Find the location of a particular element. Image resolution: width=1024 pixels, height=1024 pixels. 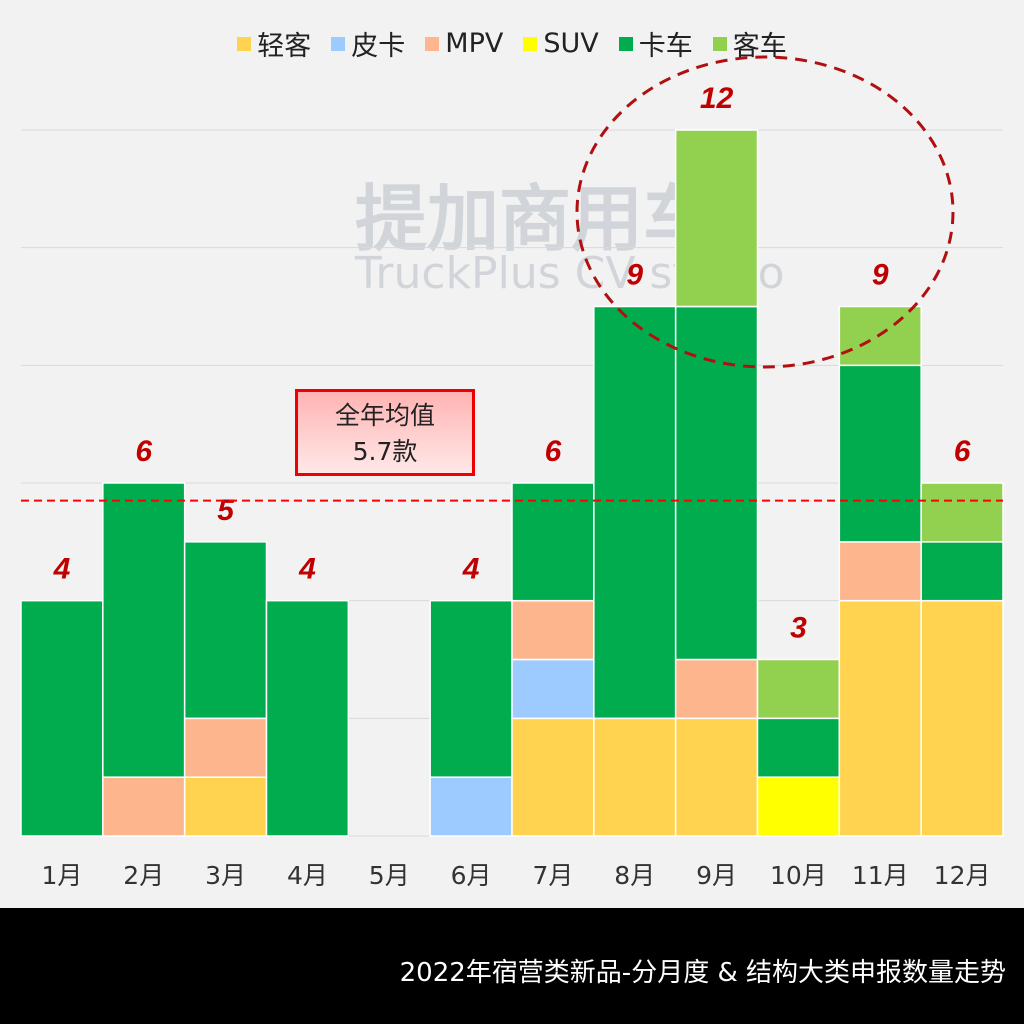

legend-label: 皮卡 is located at coordinates (378, 46).